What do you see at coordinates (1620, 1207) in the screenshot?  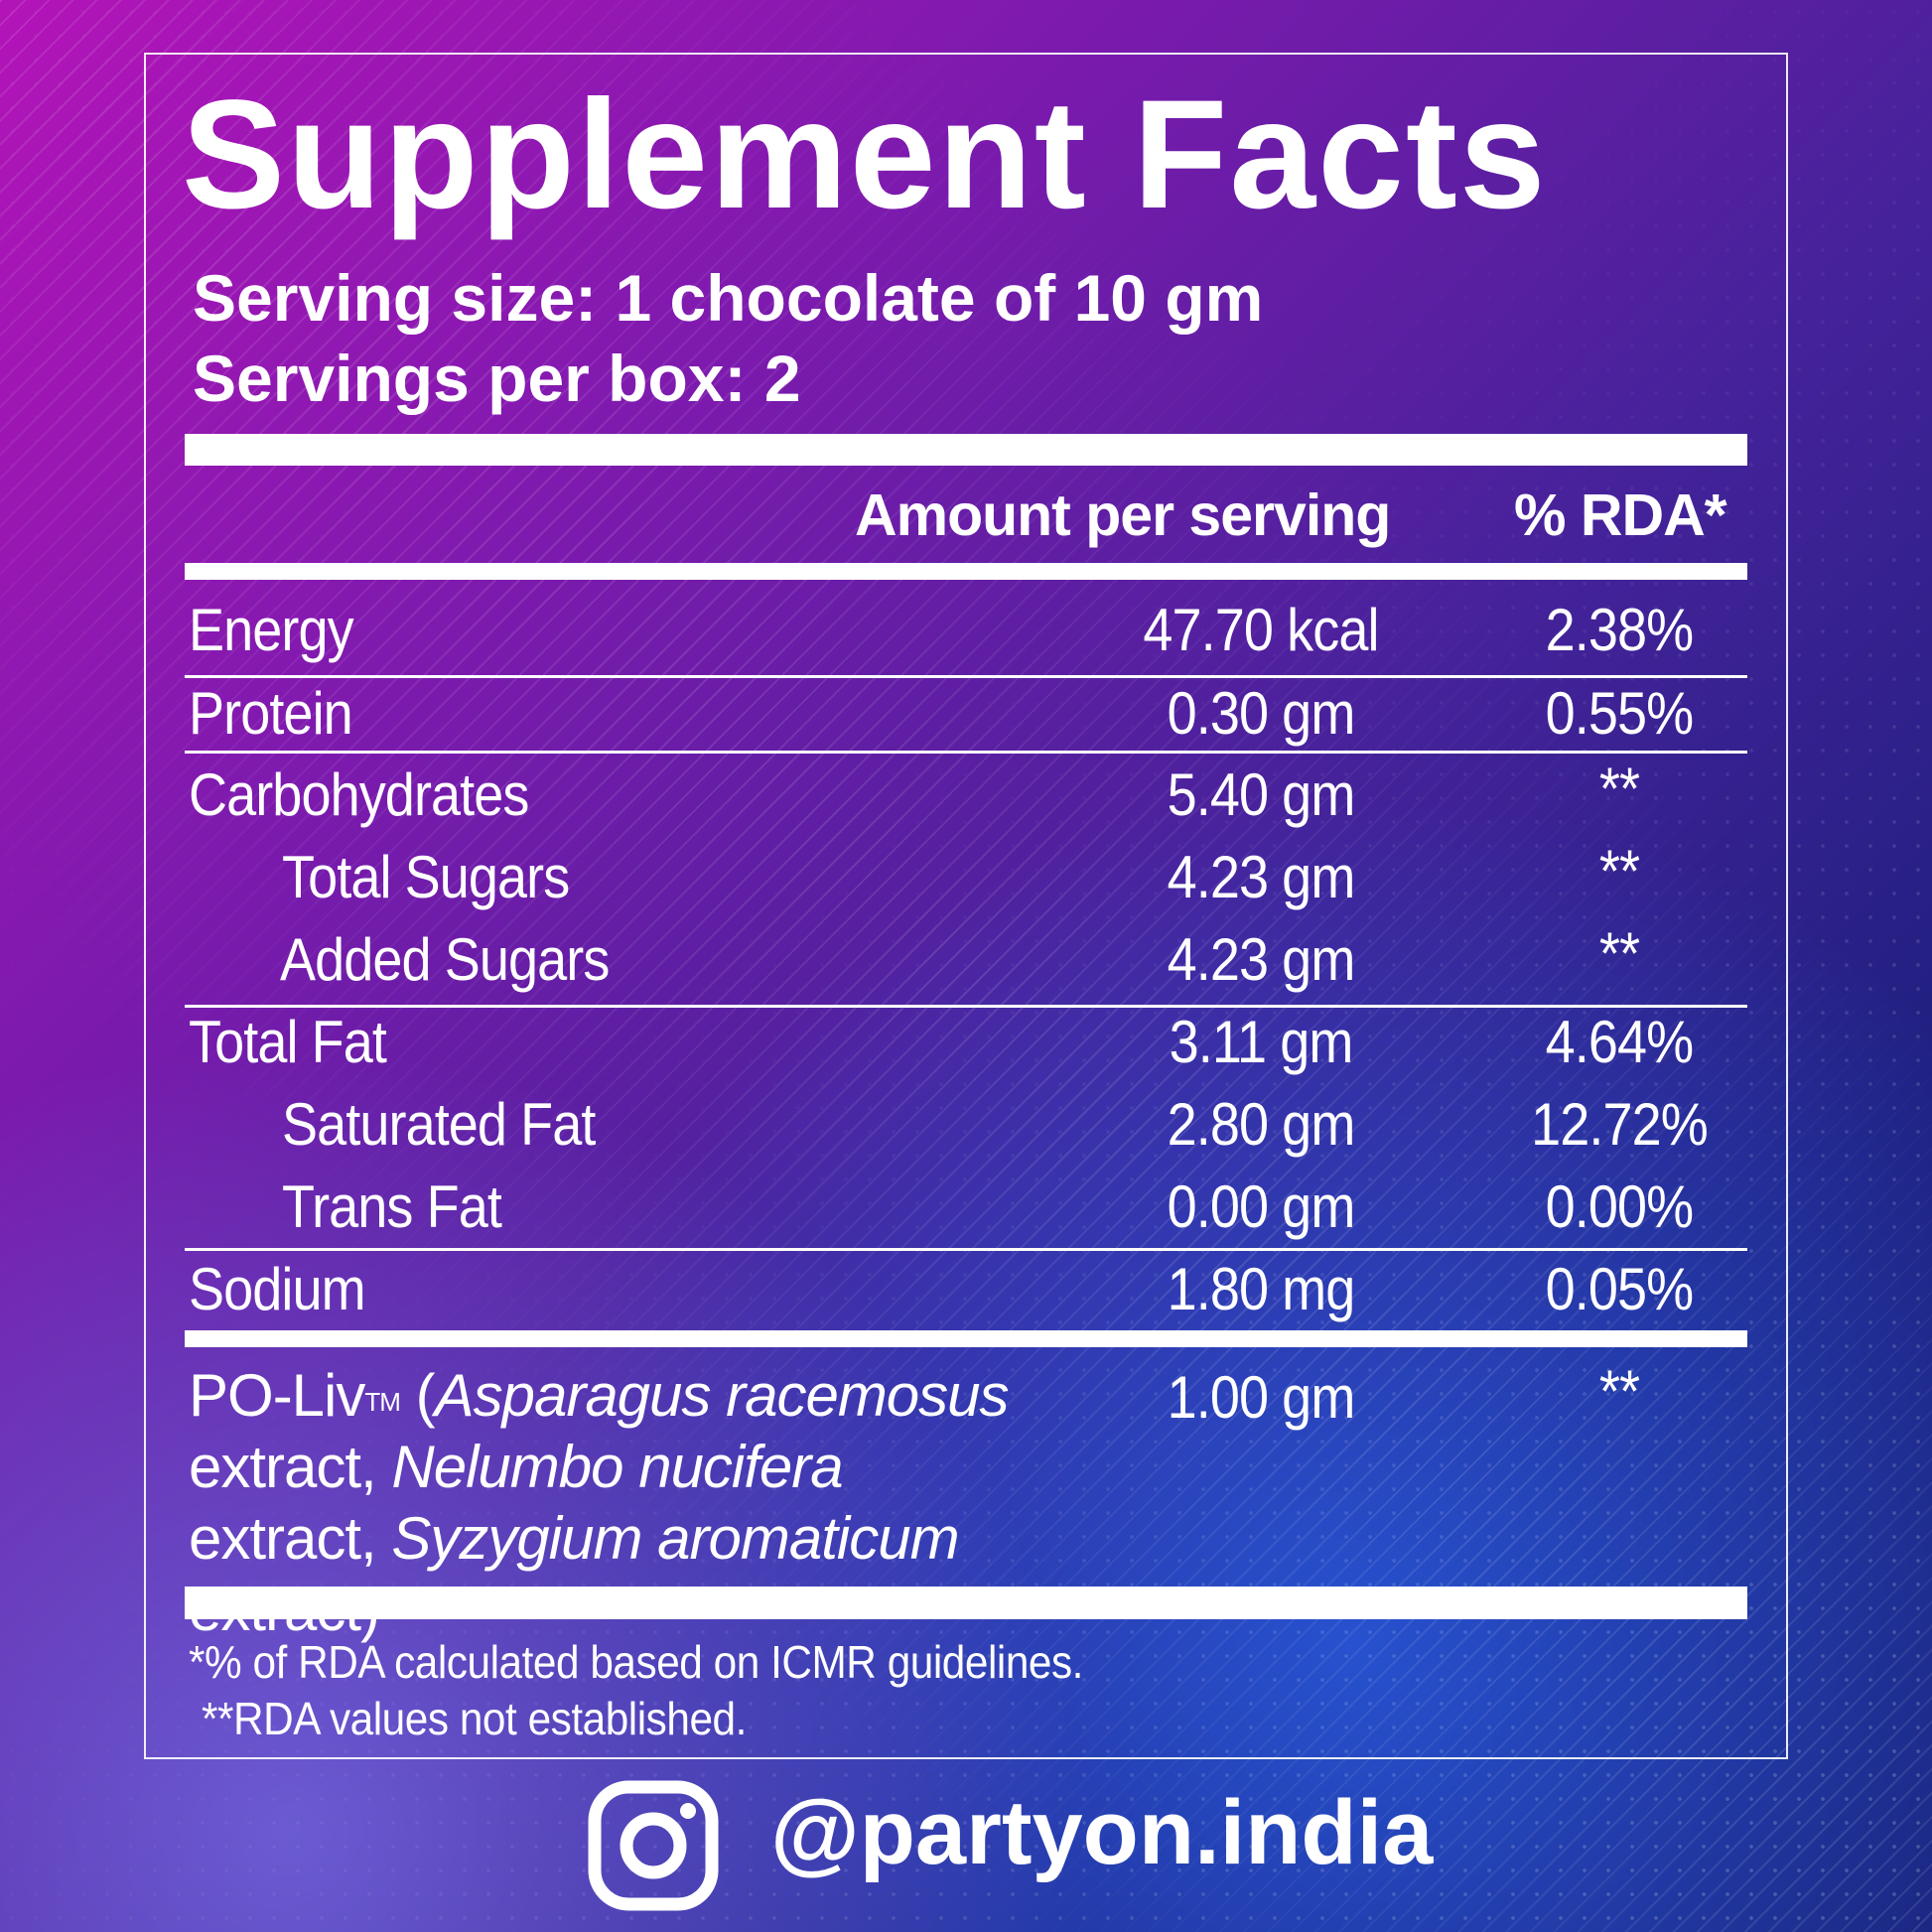 I see `nutrient-rda: 0.00%` at bounding box center [1620, 1207].